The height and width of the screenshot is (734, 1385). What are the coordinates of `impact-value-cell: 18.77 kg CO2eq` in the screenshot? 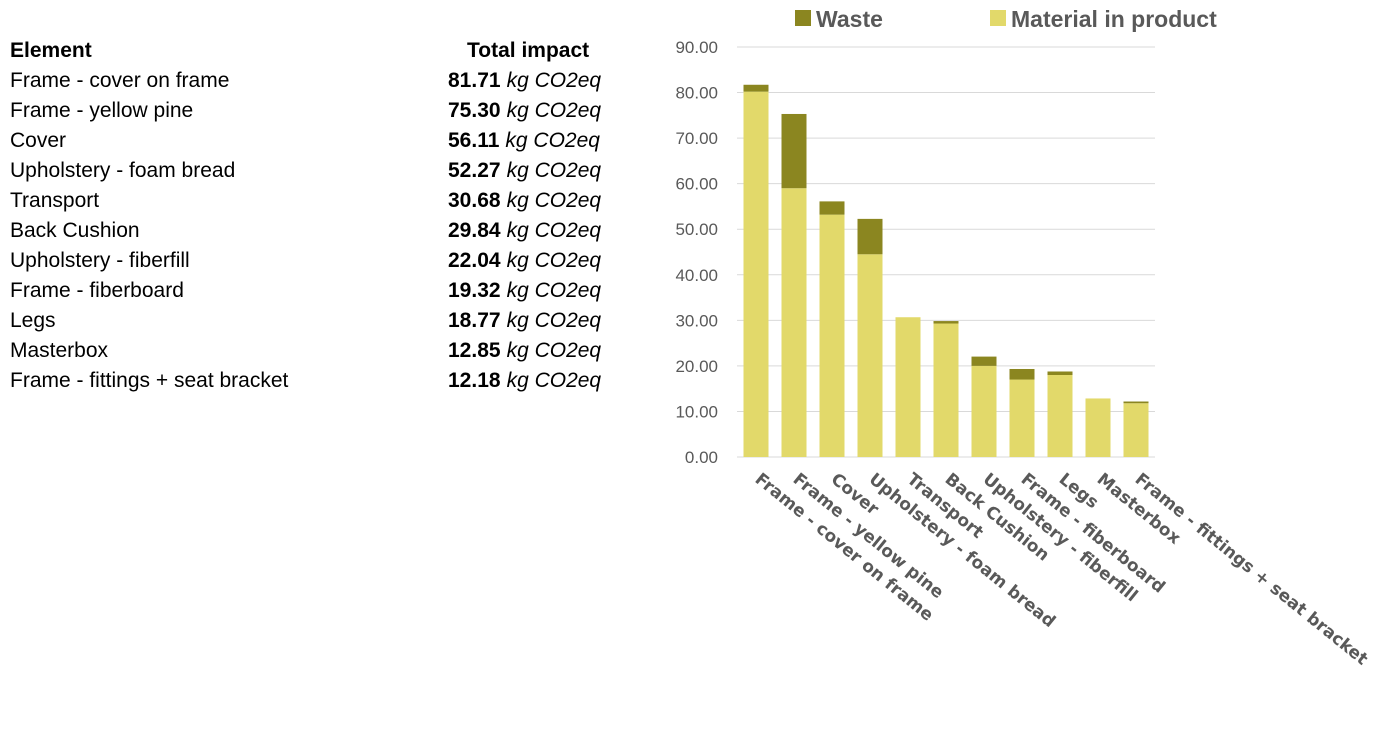 It's located at (524, 321).